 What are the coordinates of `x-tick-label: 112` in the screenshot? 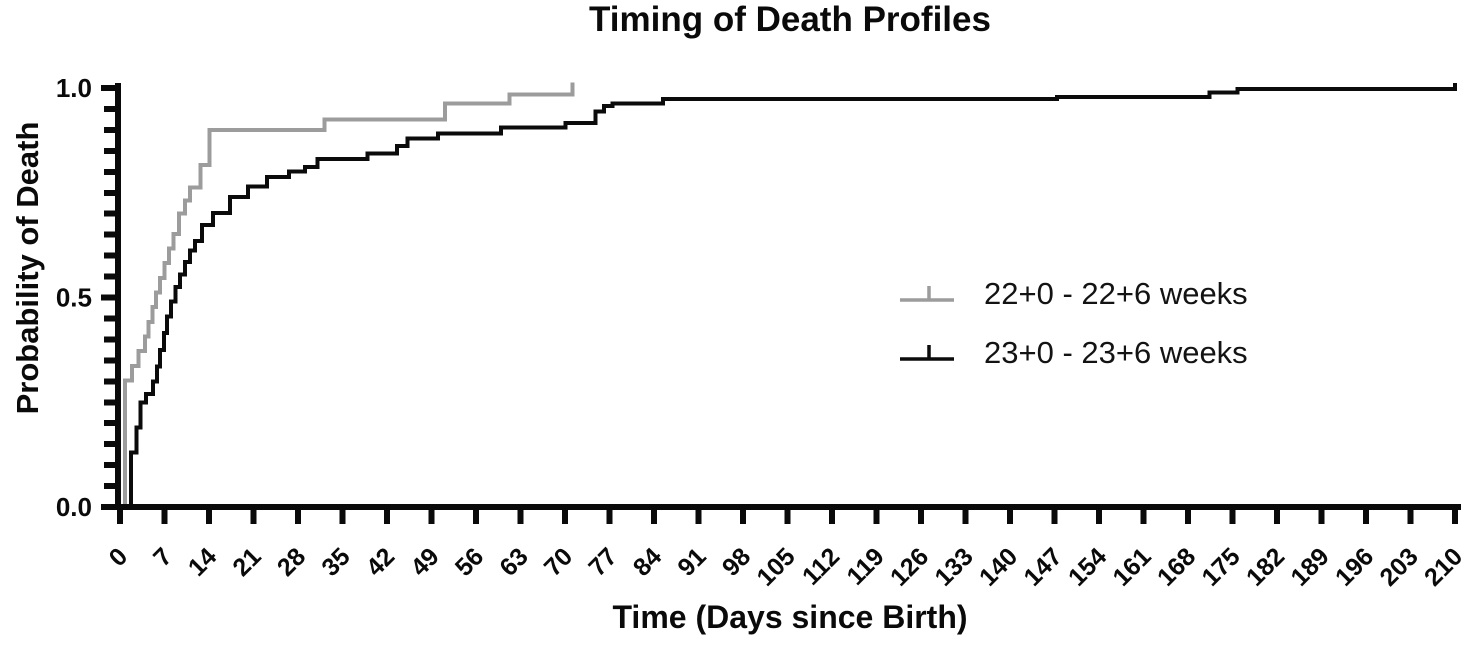 It's located at (821, 566).